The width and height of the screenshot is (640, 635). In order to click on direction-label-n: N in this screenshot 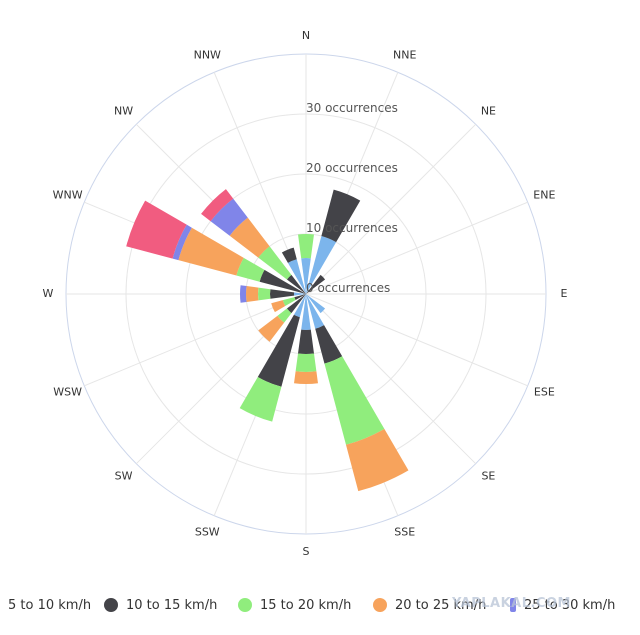, I will do `click(306, 35)`.